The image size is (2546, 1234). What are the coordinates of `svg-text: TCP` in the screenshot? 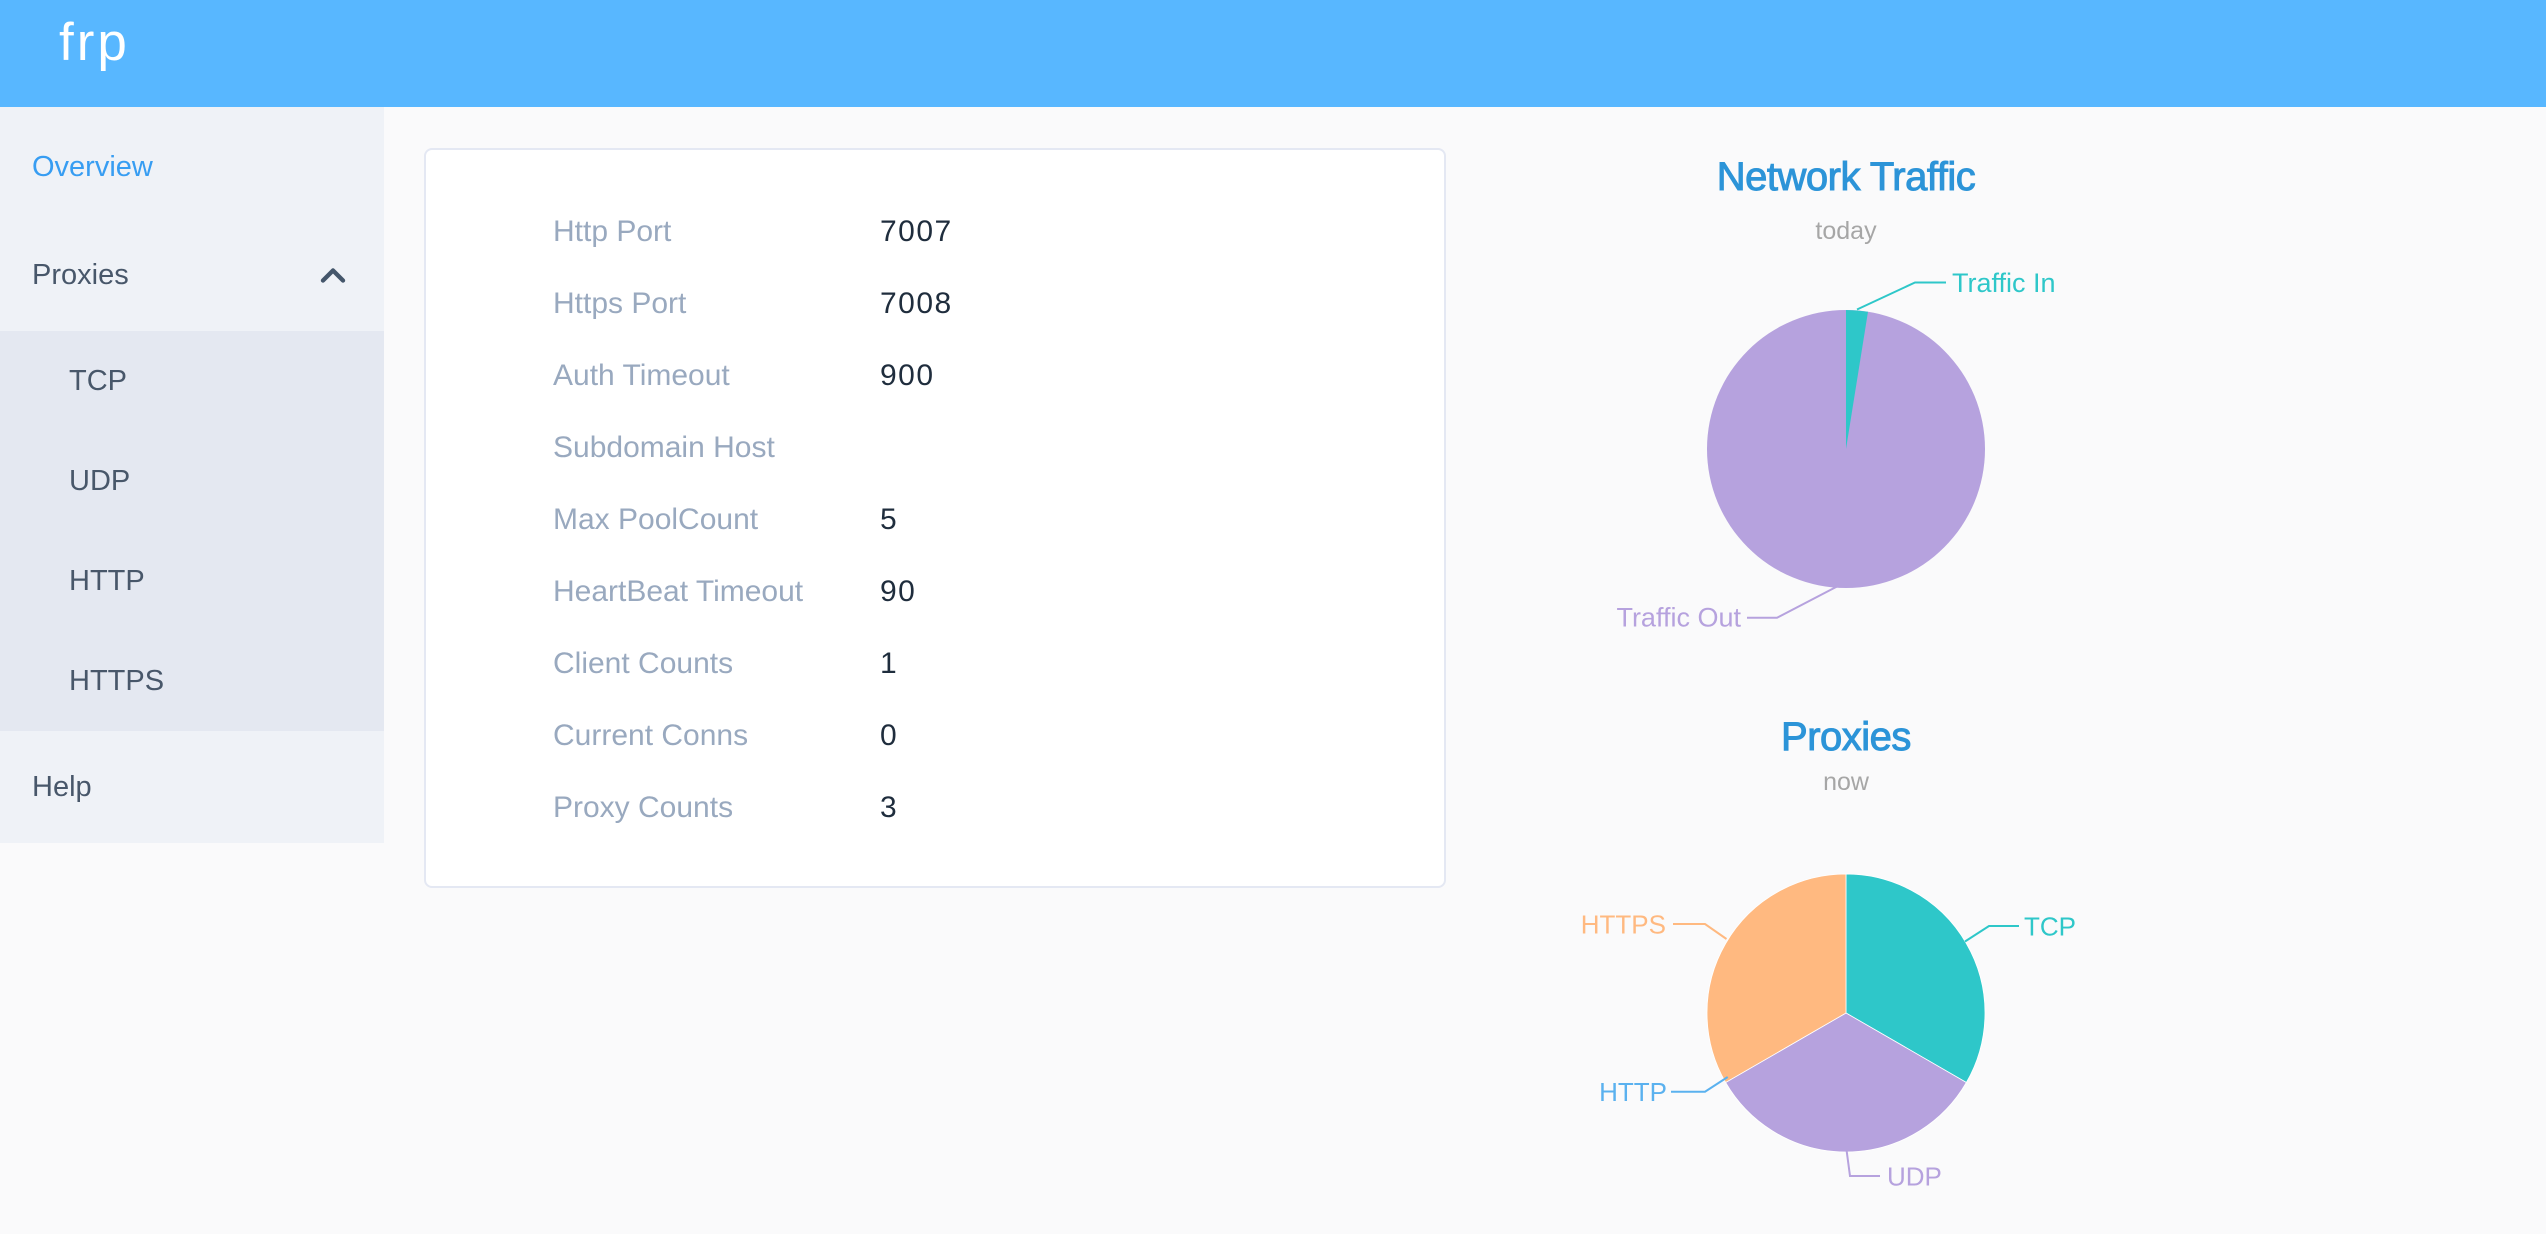 It's located at (2050, 927).